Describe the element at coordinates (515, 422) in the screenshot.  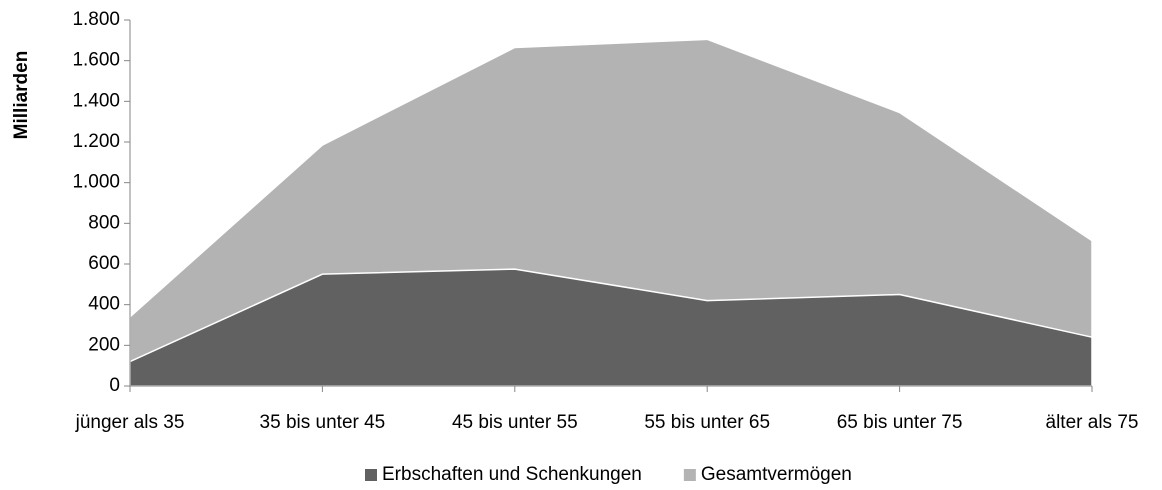
I see `x-tick-label: 45 bis unter 55` at that location.